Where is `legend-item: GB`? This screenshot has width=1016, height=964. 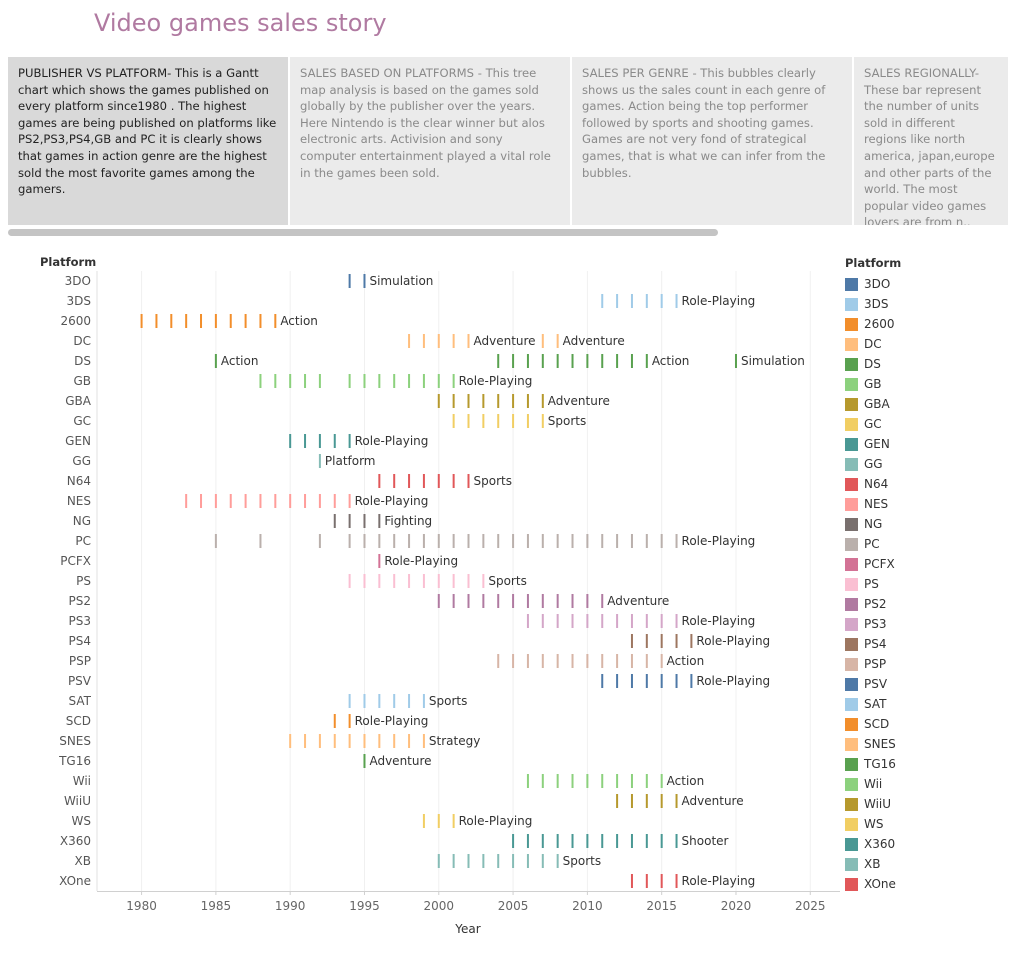
legend-item: GB is located at coordinates (873, 384).